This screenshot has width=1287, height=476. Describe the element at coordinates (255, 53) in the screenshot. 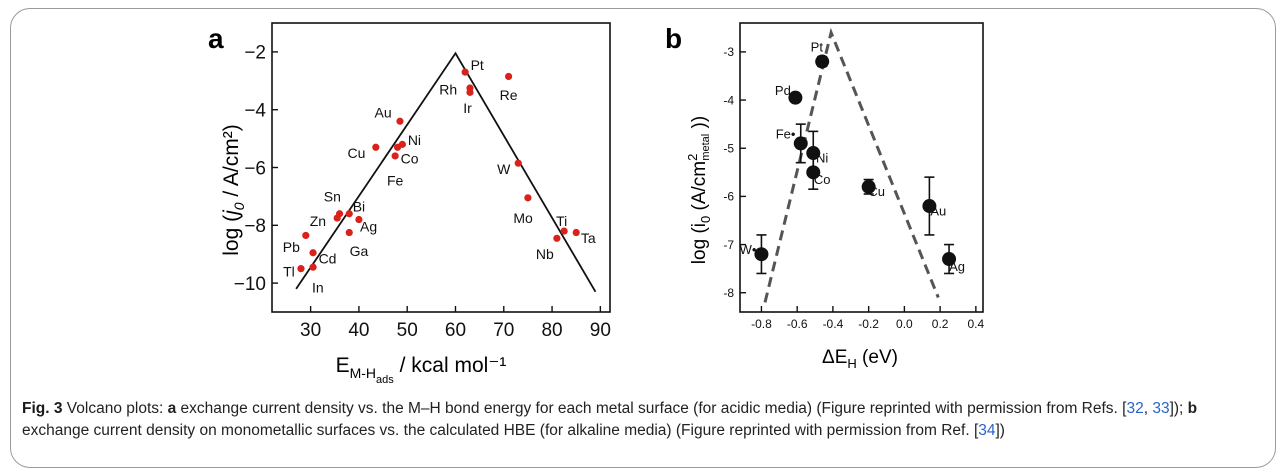

I see `y-tick-label: −2` at that location.